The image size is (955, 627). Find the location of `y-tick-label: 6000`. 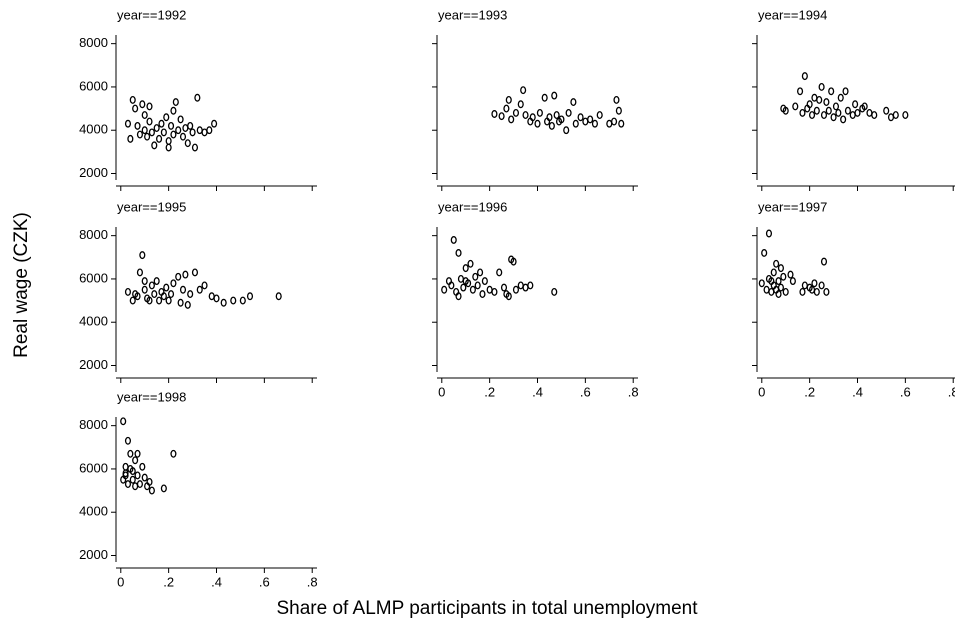

y-tick-label: 6000 is located at coordinates (93, 277).